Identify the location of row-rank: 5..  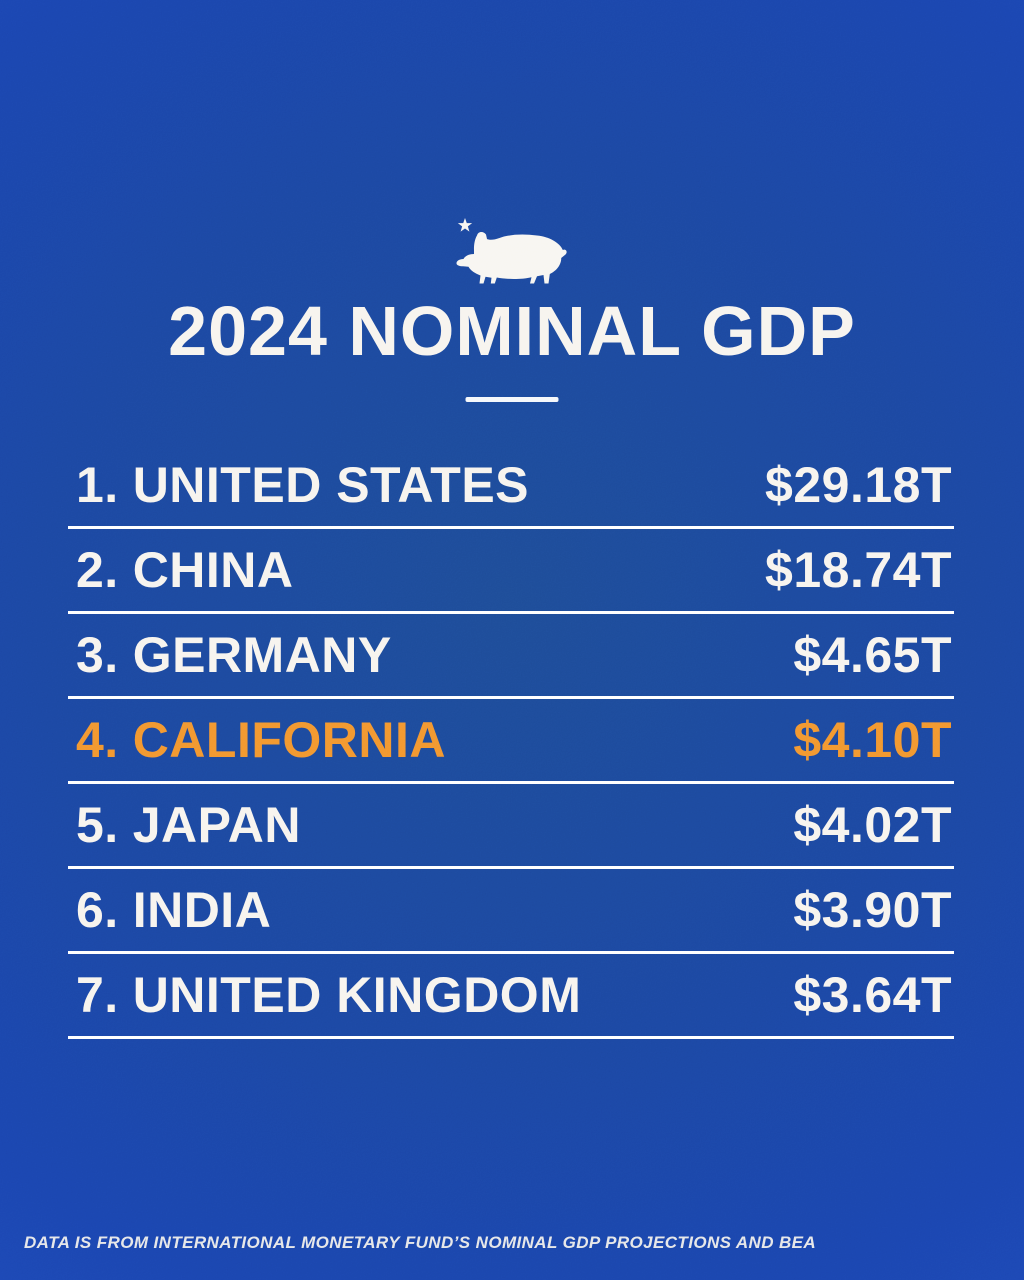
(97, 825).